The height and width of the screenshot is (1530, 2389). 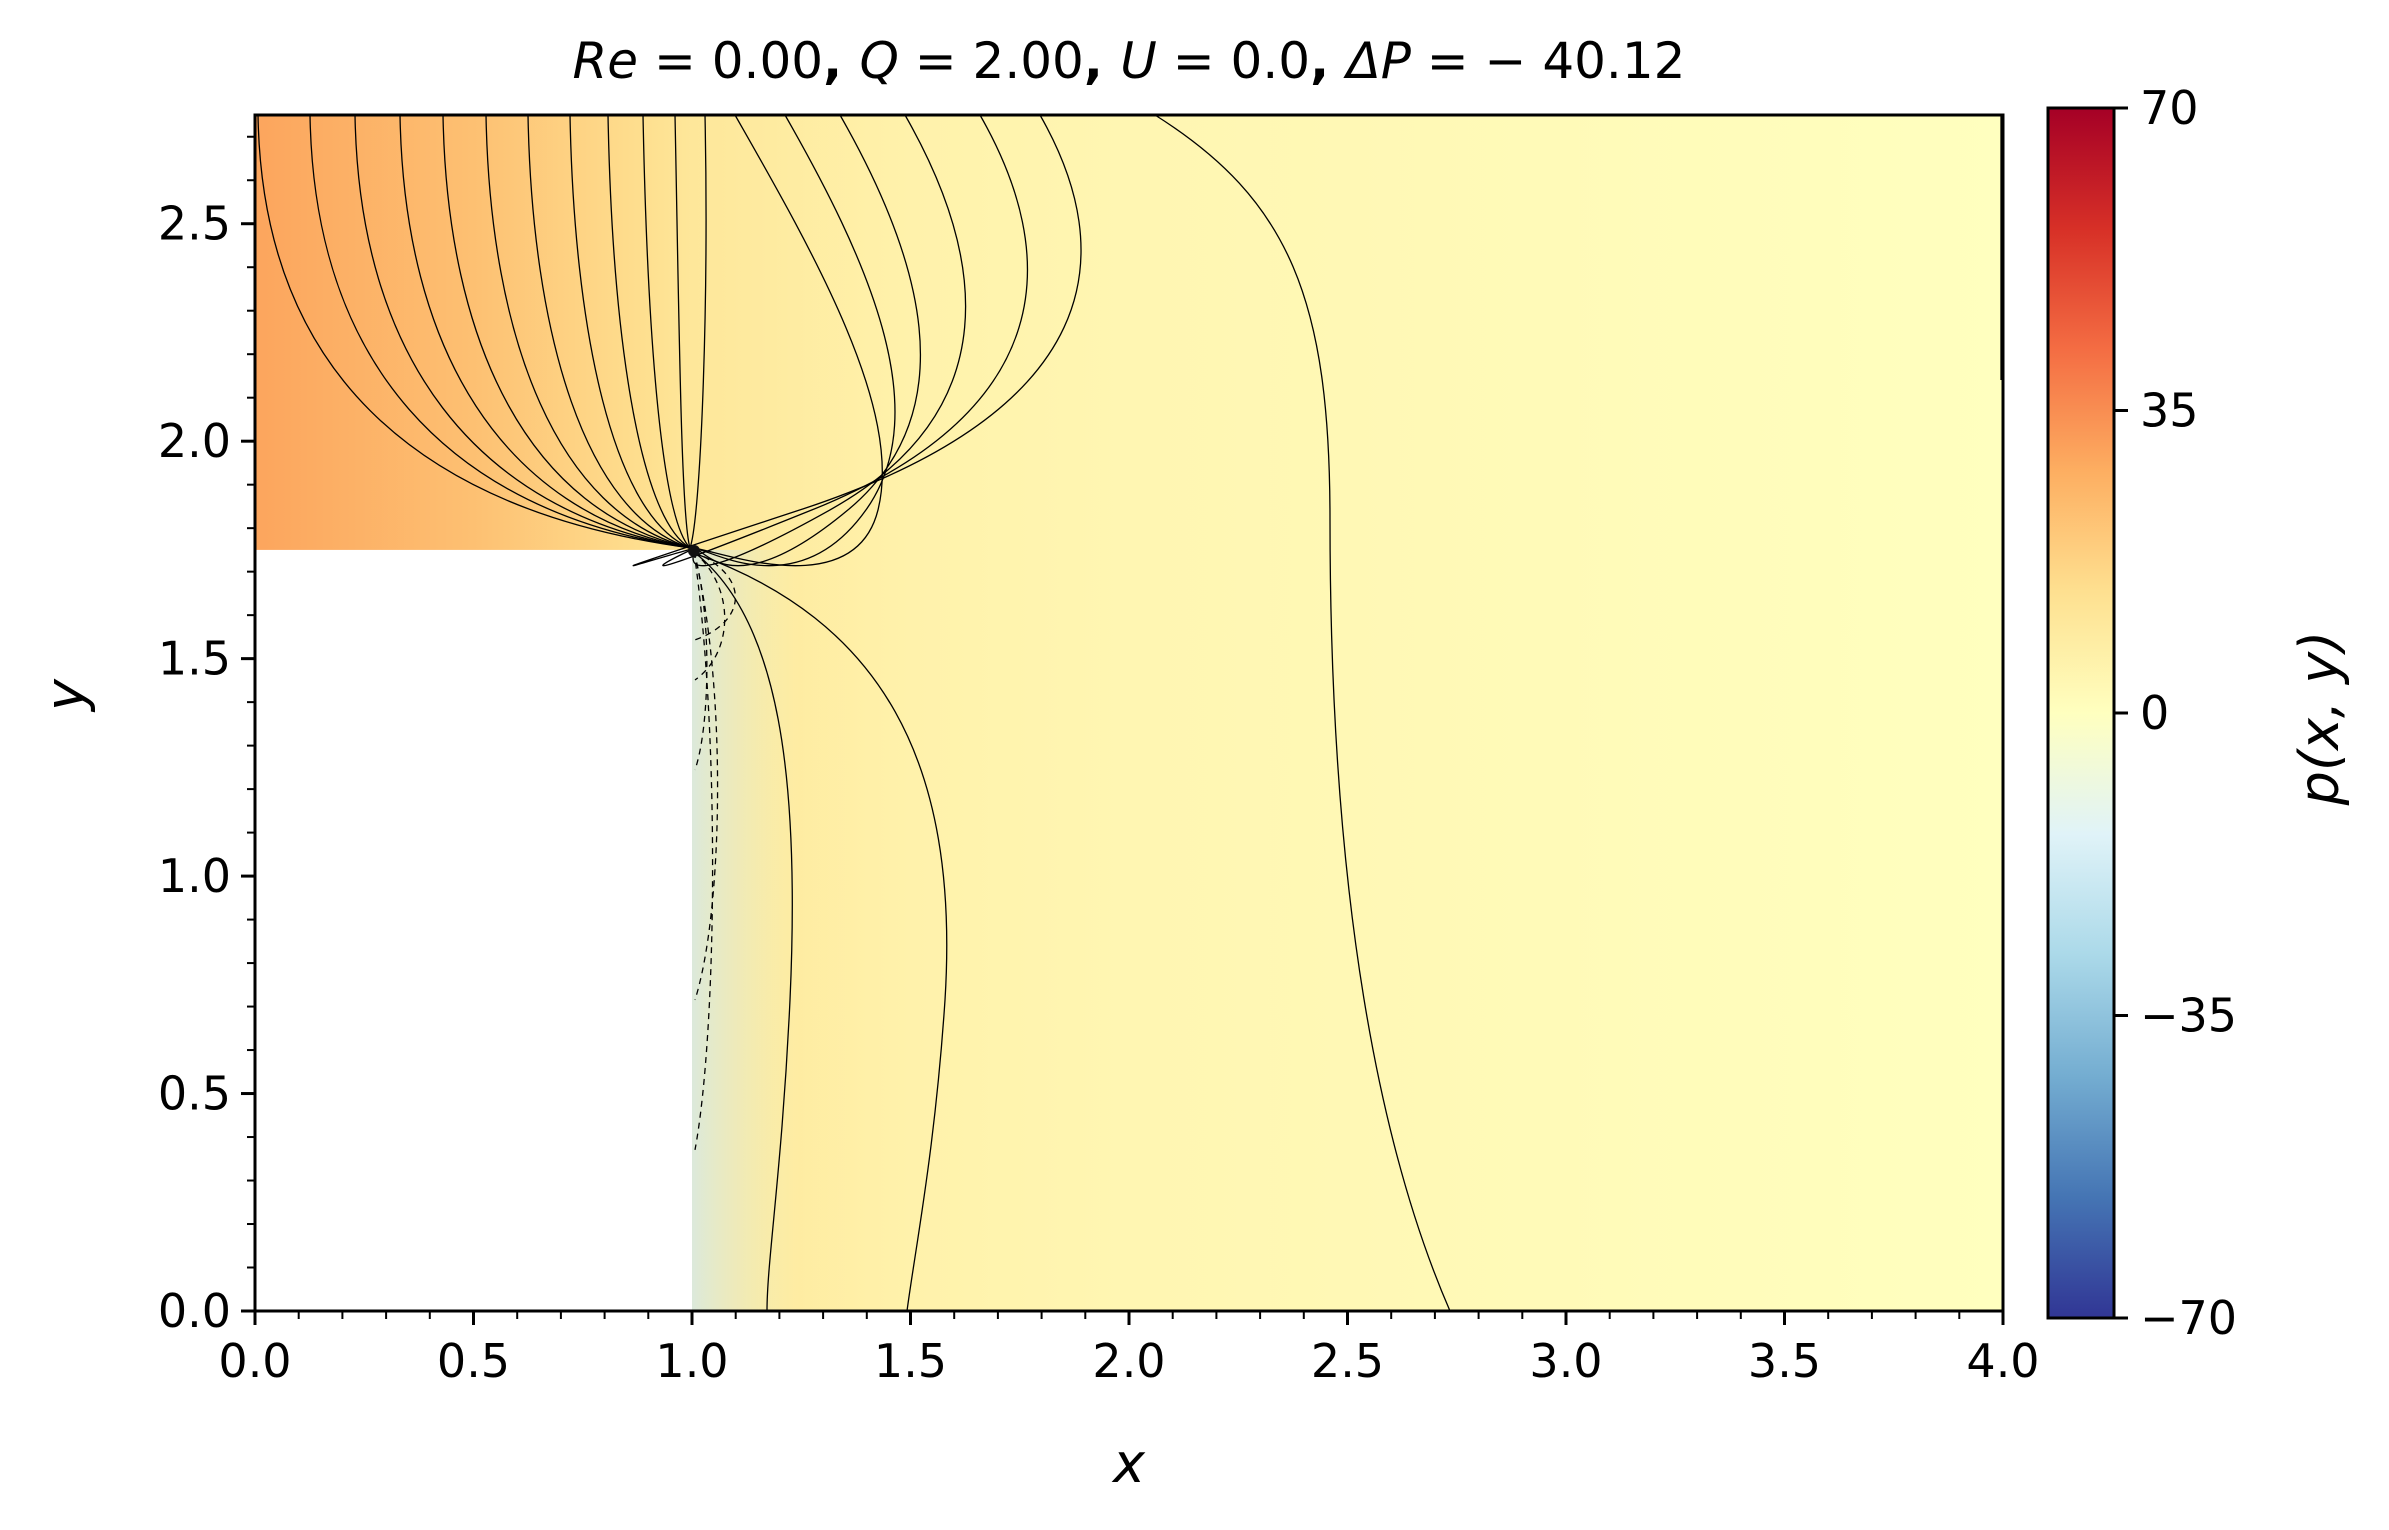 I want to click on colorbar-tick-label: −70, so click(x=2188, y=1318).